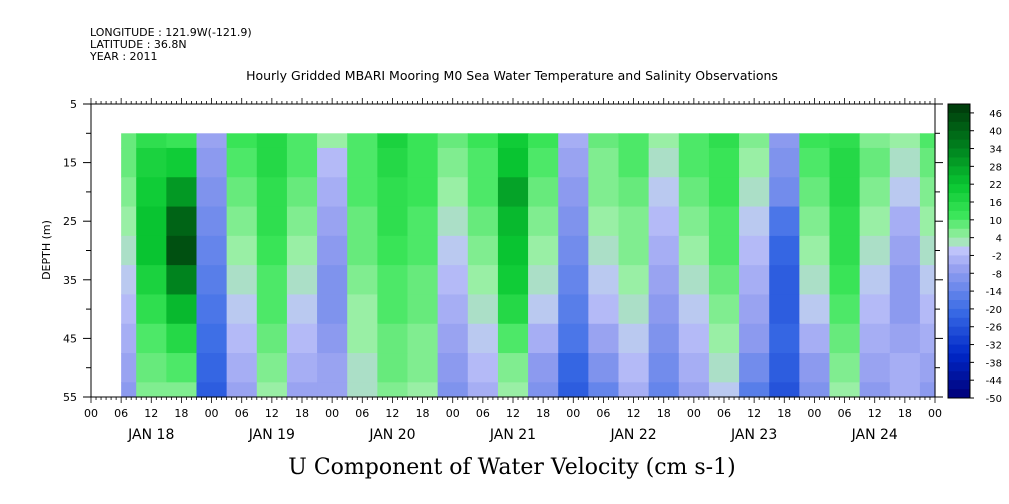 Image resolution: width=1009 pixels, height=504 pixels. Describe the element at coordinates (73, 104) in the screenshot. I see `y-tick-label: 5` at that location.